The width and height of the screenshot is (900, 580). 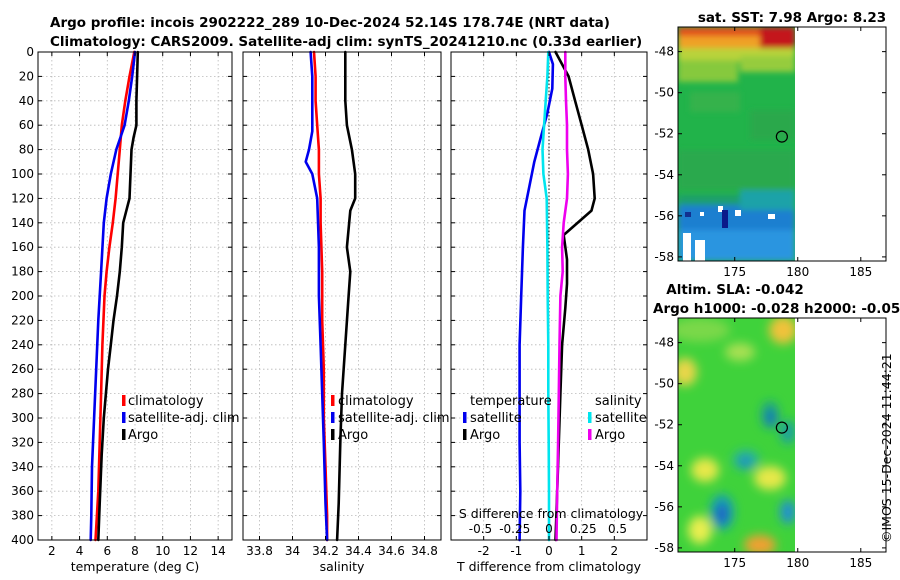 I want to click on y-tick-label: 220, so click(x=22, y=320).